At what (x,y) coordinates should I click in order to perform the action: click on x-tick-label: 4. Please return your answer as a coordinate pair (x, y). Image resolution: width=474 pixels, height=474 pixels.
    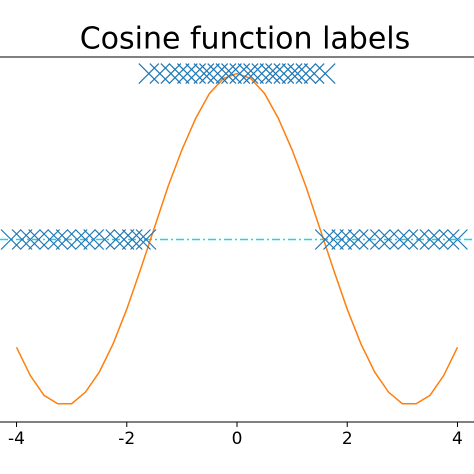
    Looking at the image, I should click on (457, 439).